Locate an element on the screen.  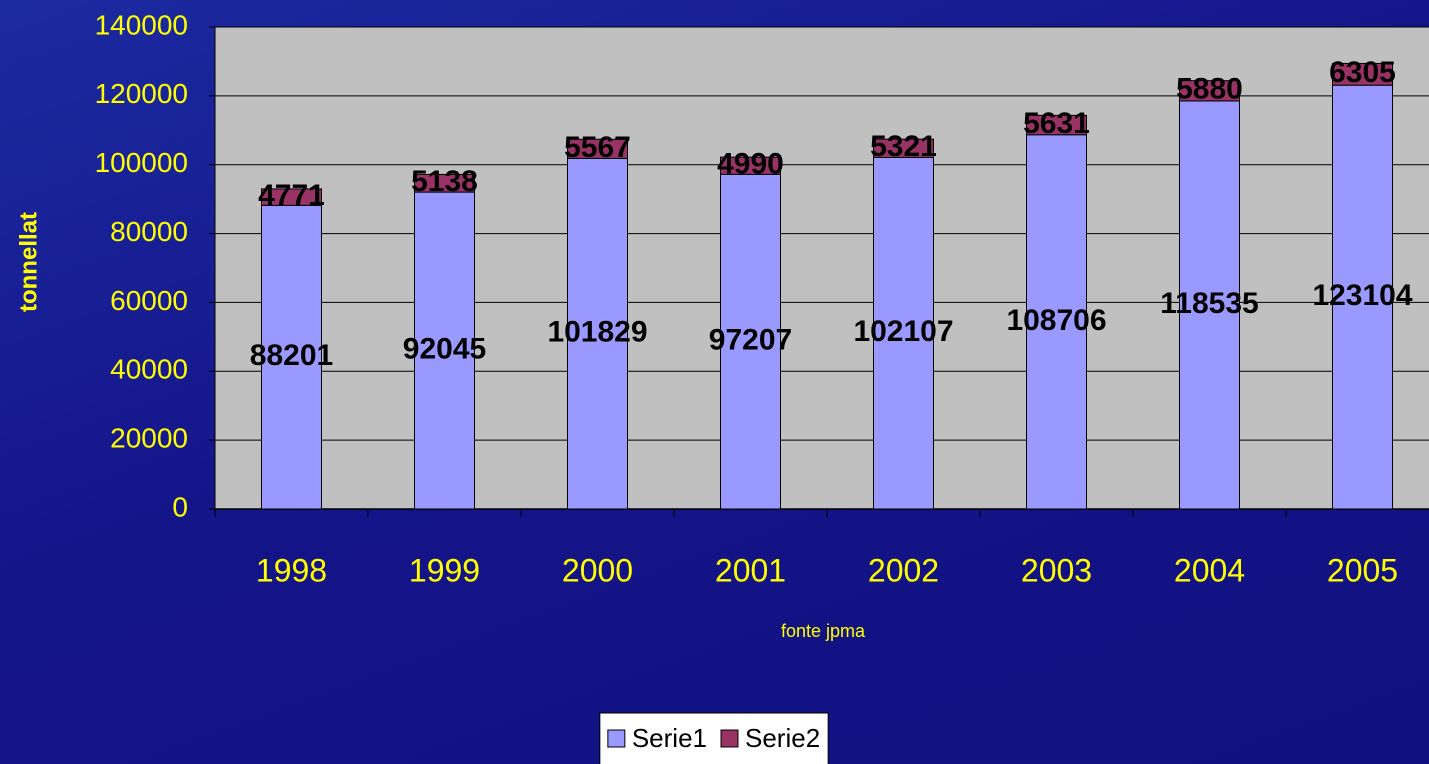
y-tick-label: 120000 is located at coordinates (141, 93).